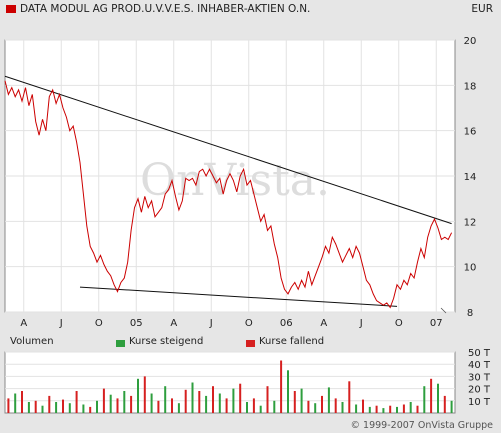 Image resolution: width=501 pixels, height=433 pixels. What do you see at coordinates (238, 296) in the screenshot?
I see `trendline` at bounding box center [238, 296].